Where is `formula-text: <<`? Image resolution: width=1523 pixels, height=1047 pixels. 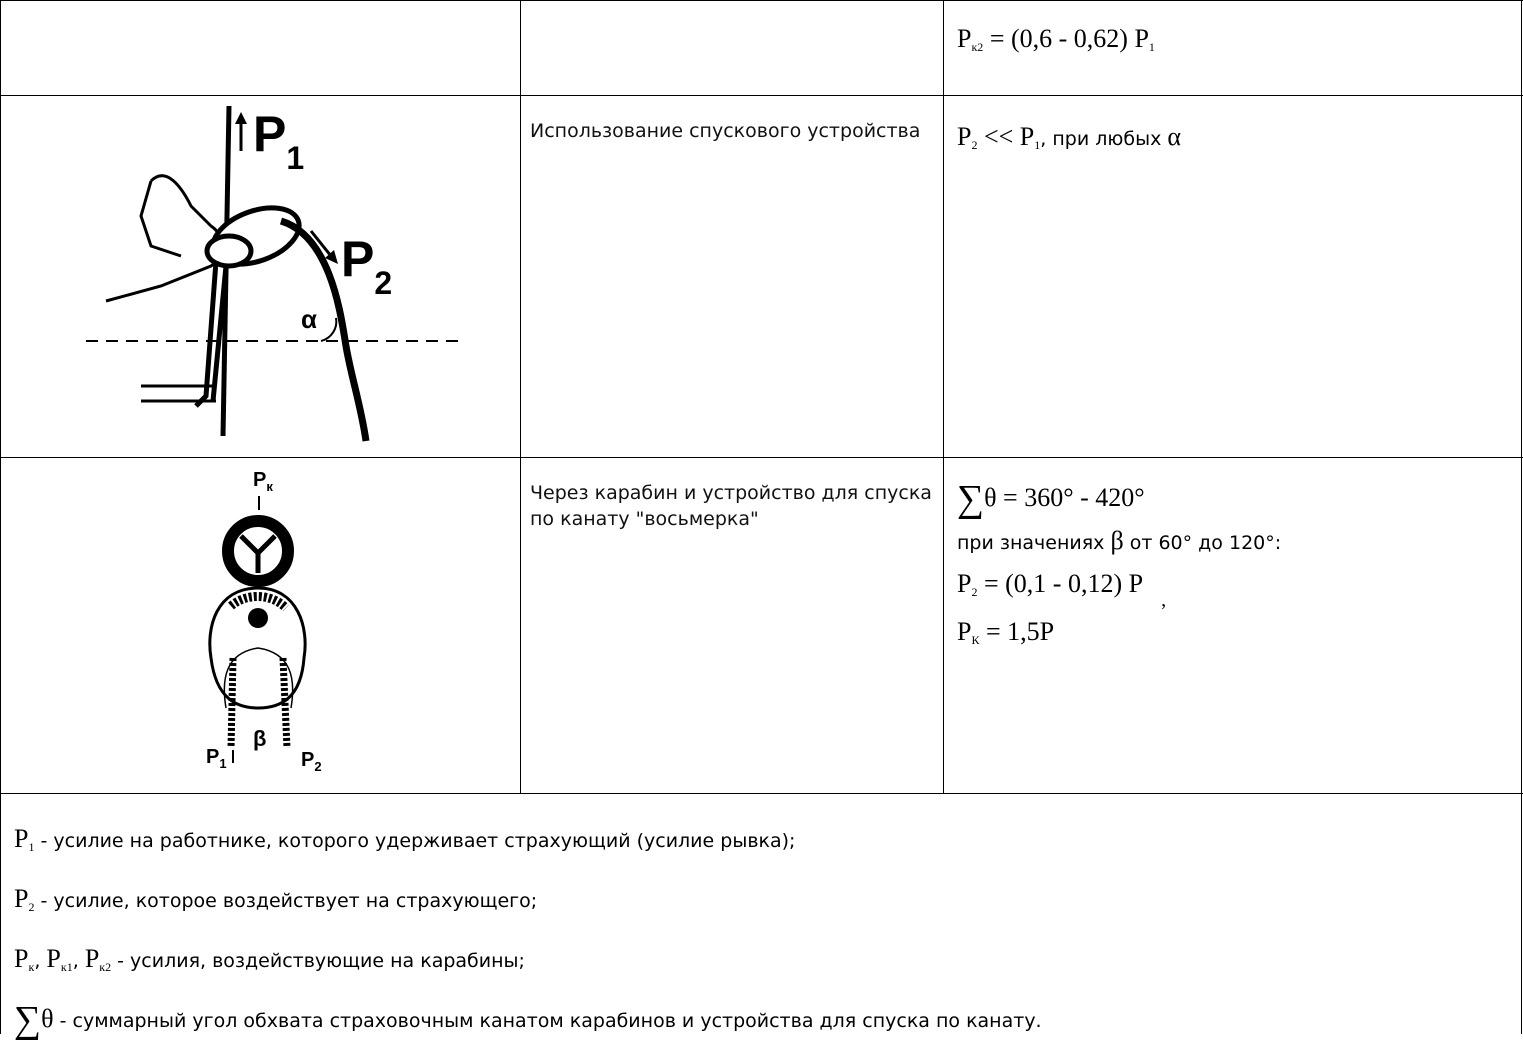 formula-text: << is located at coordinates (998, 136).